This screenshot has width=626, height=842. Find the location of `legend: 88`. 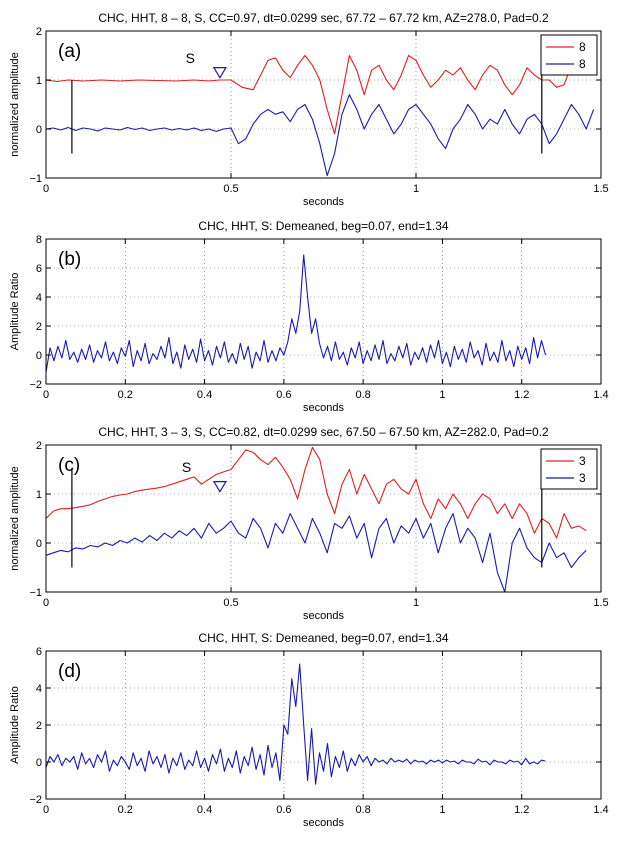

legend: 88 is located at coordinates (569, 55).